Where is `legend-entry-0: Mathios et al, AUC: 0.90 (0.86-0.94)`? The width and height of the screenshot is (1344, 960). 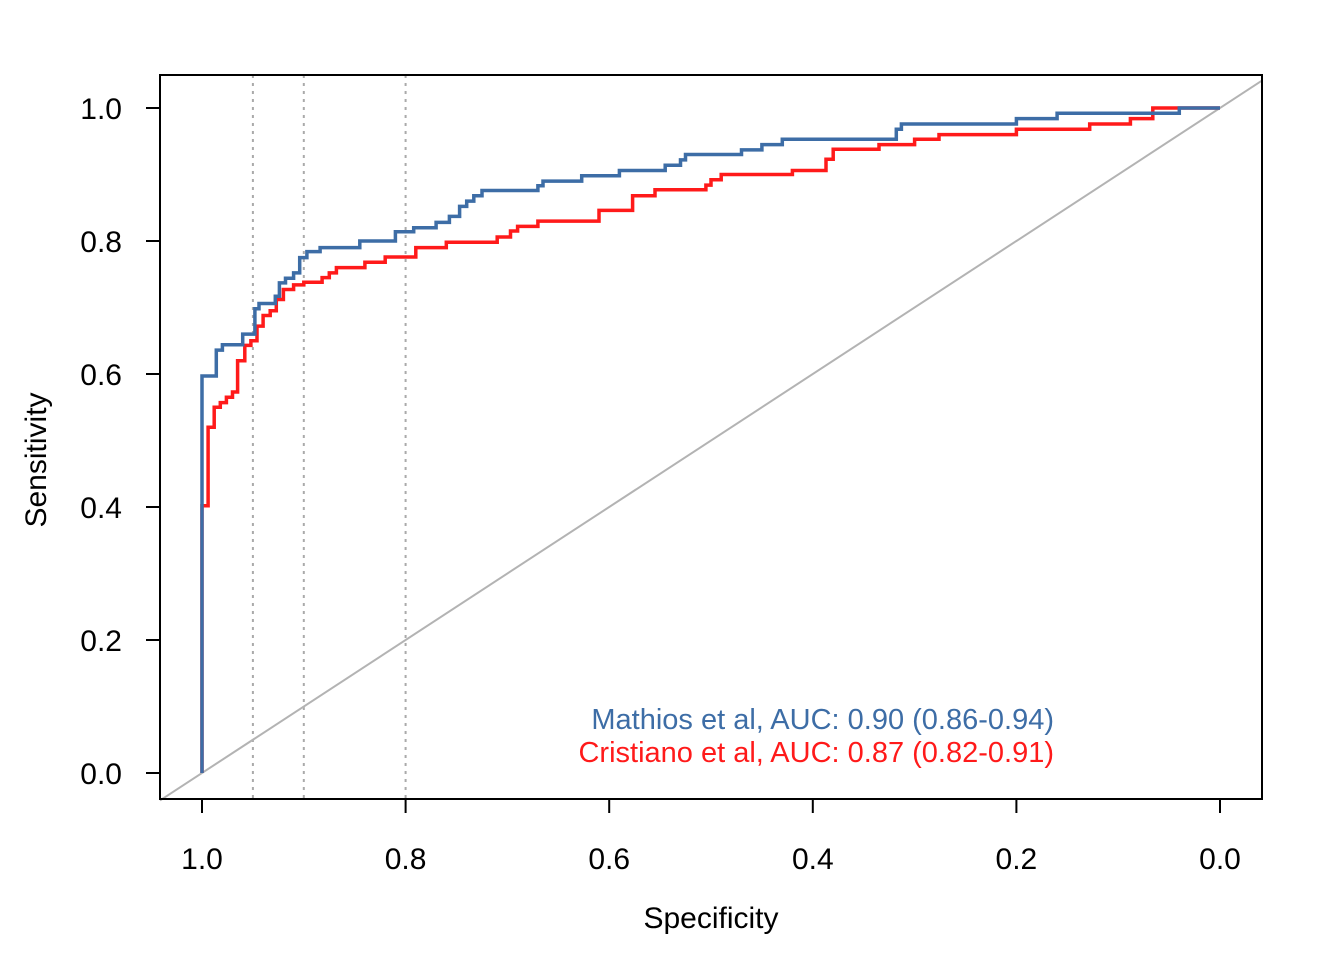 legend-entry-0: Mathios et al, AUC: 0.90 (0.86-0.94) is located at coordinates (822, 720).